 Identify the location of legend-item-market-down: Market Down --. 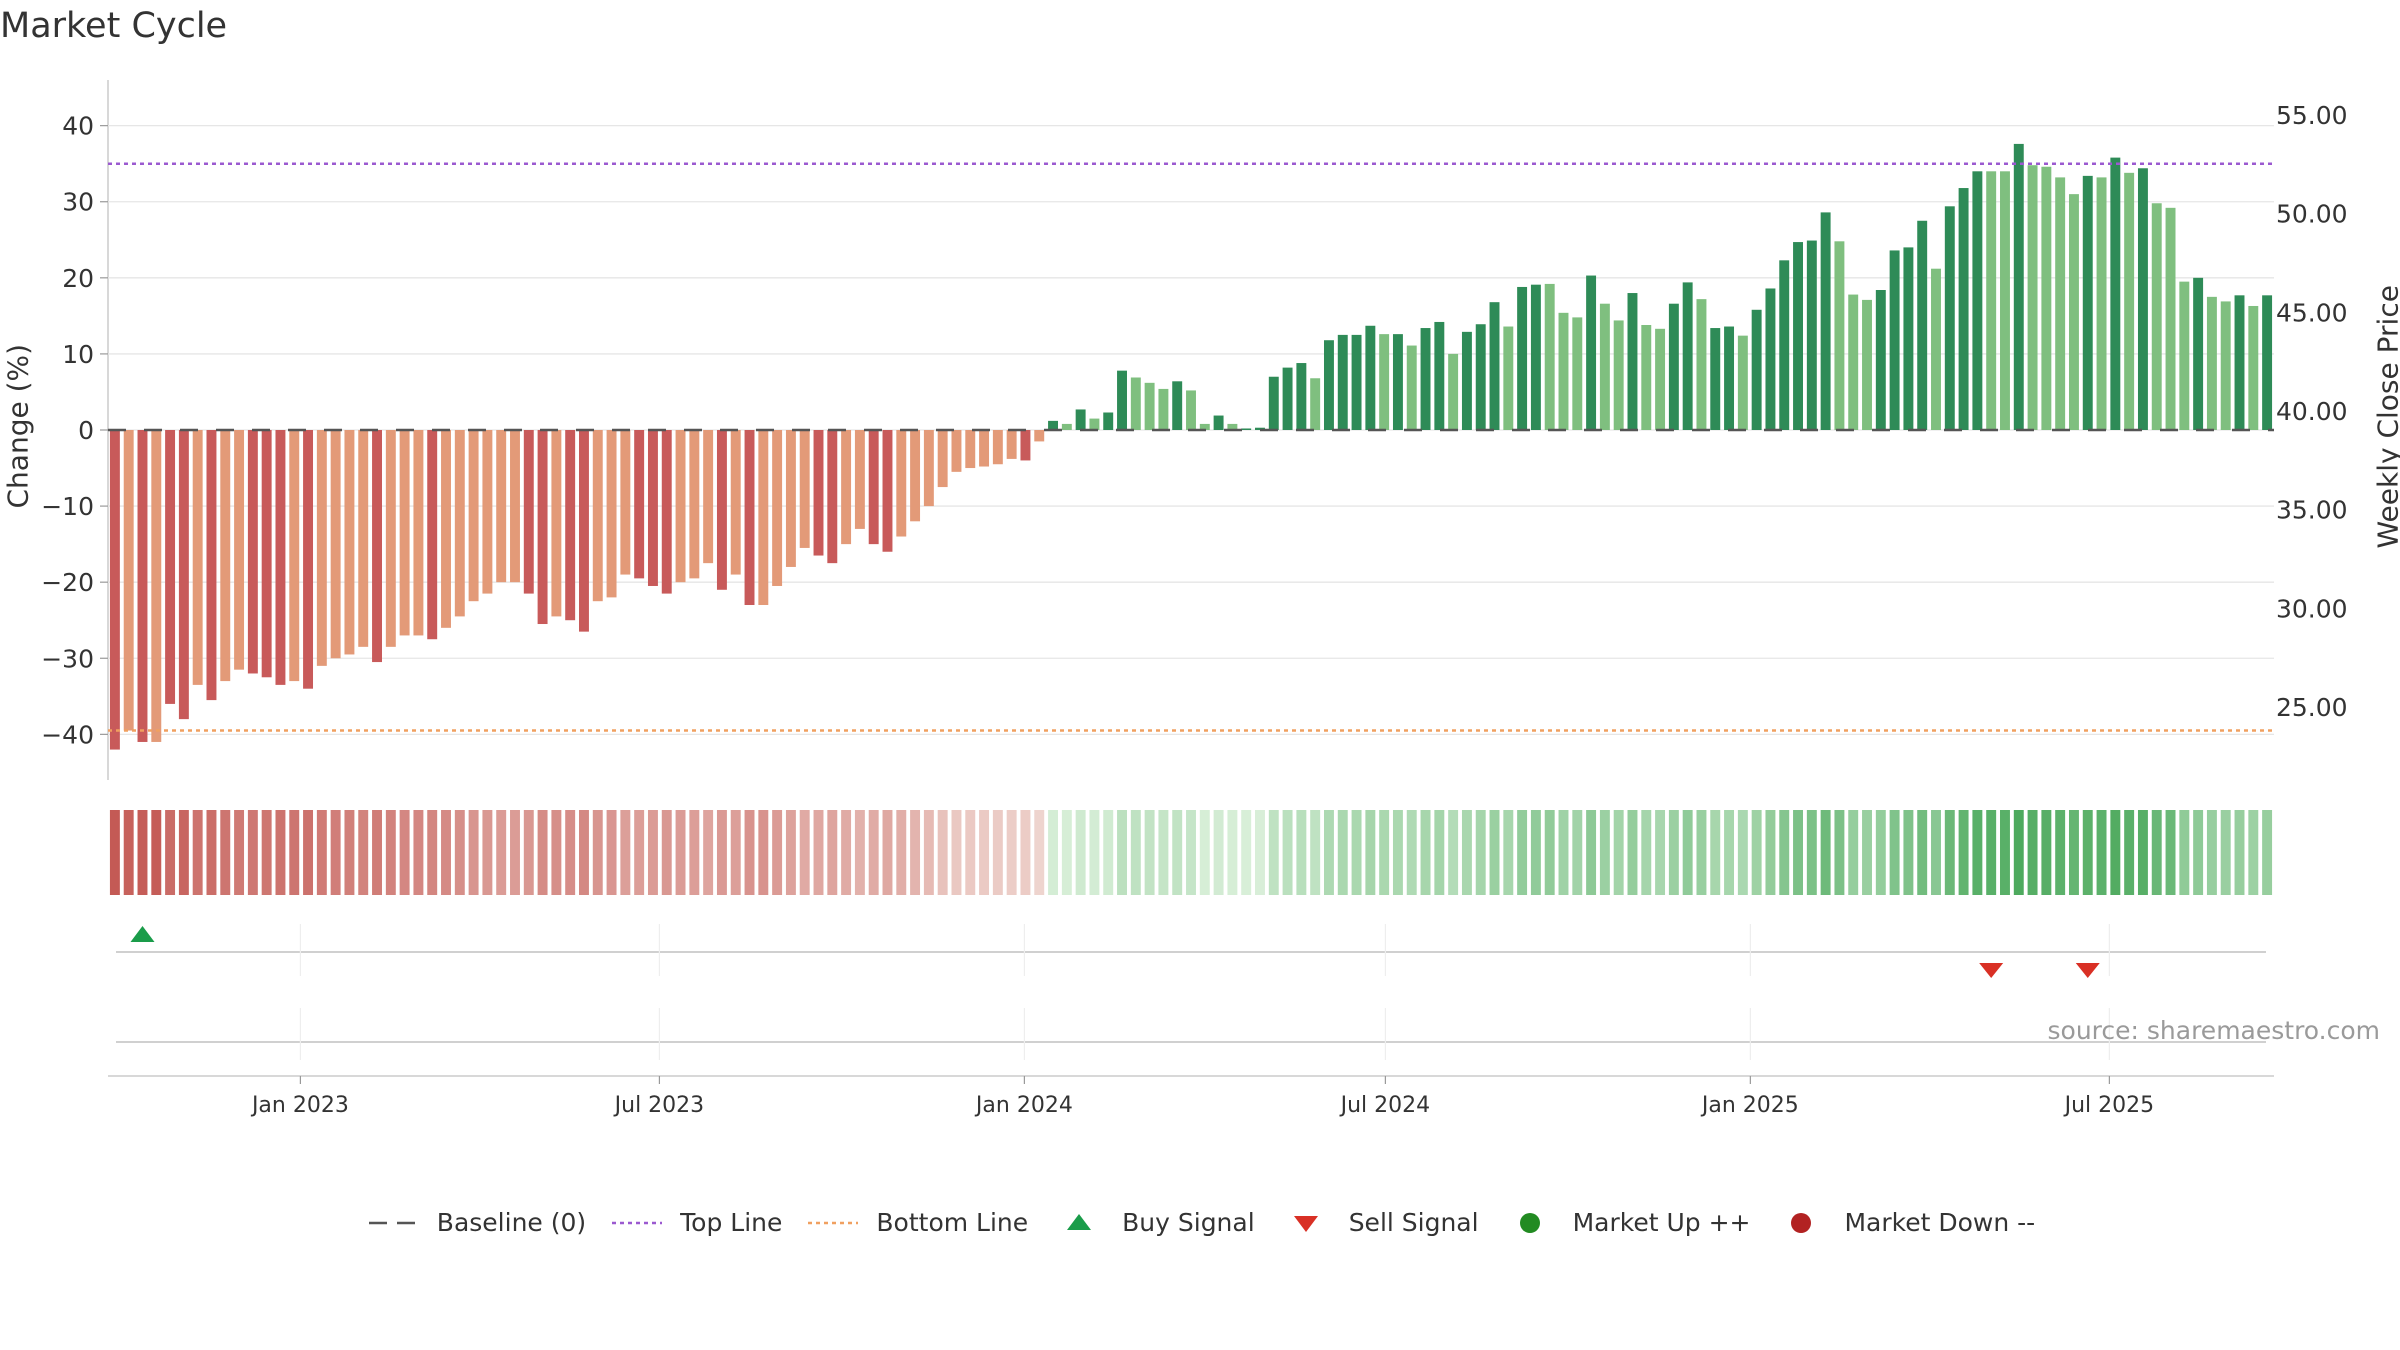
(1903, 1222).